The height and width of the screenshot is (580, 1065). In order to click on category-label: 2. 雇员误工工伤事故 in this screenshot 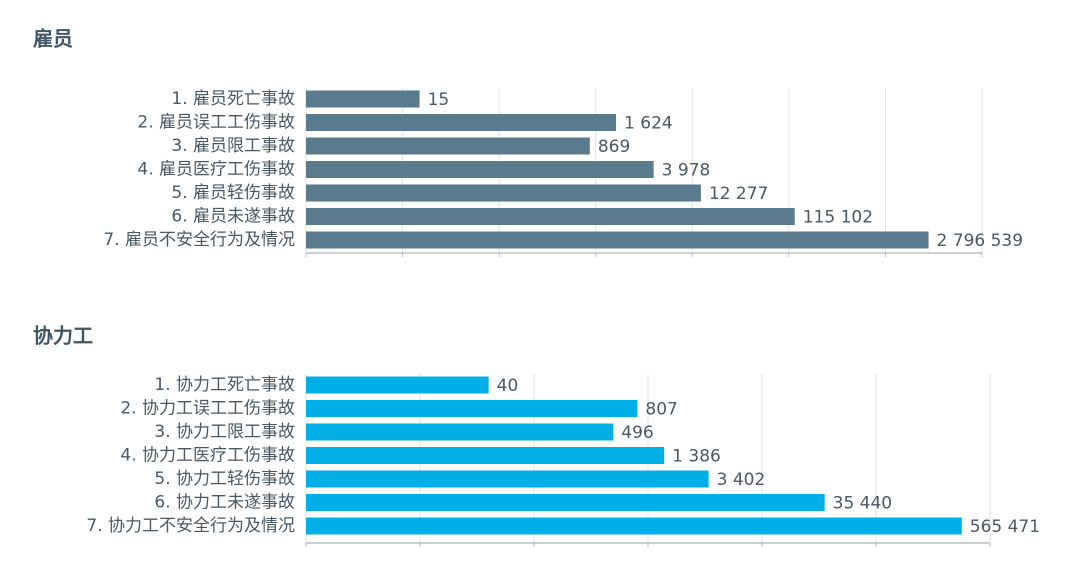, I will do `click(216, 123)`.